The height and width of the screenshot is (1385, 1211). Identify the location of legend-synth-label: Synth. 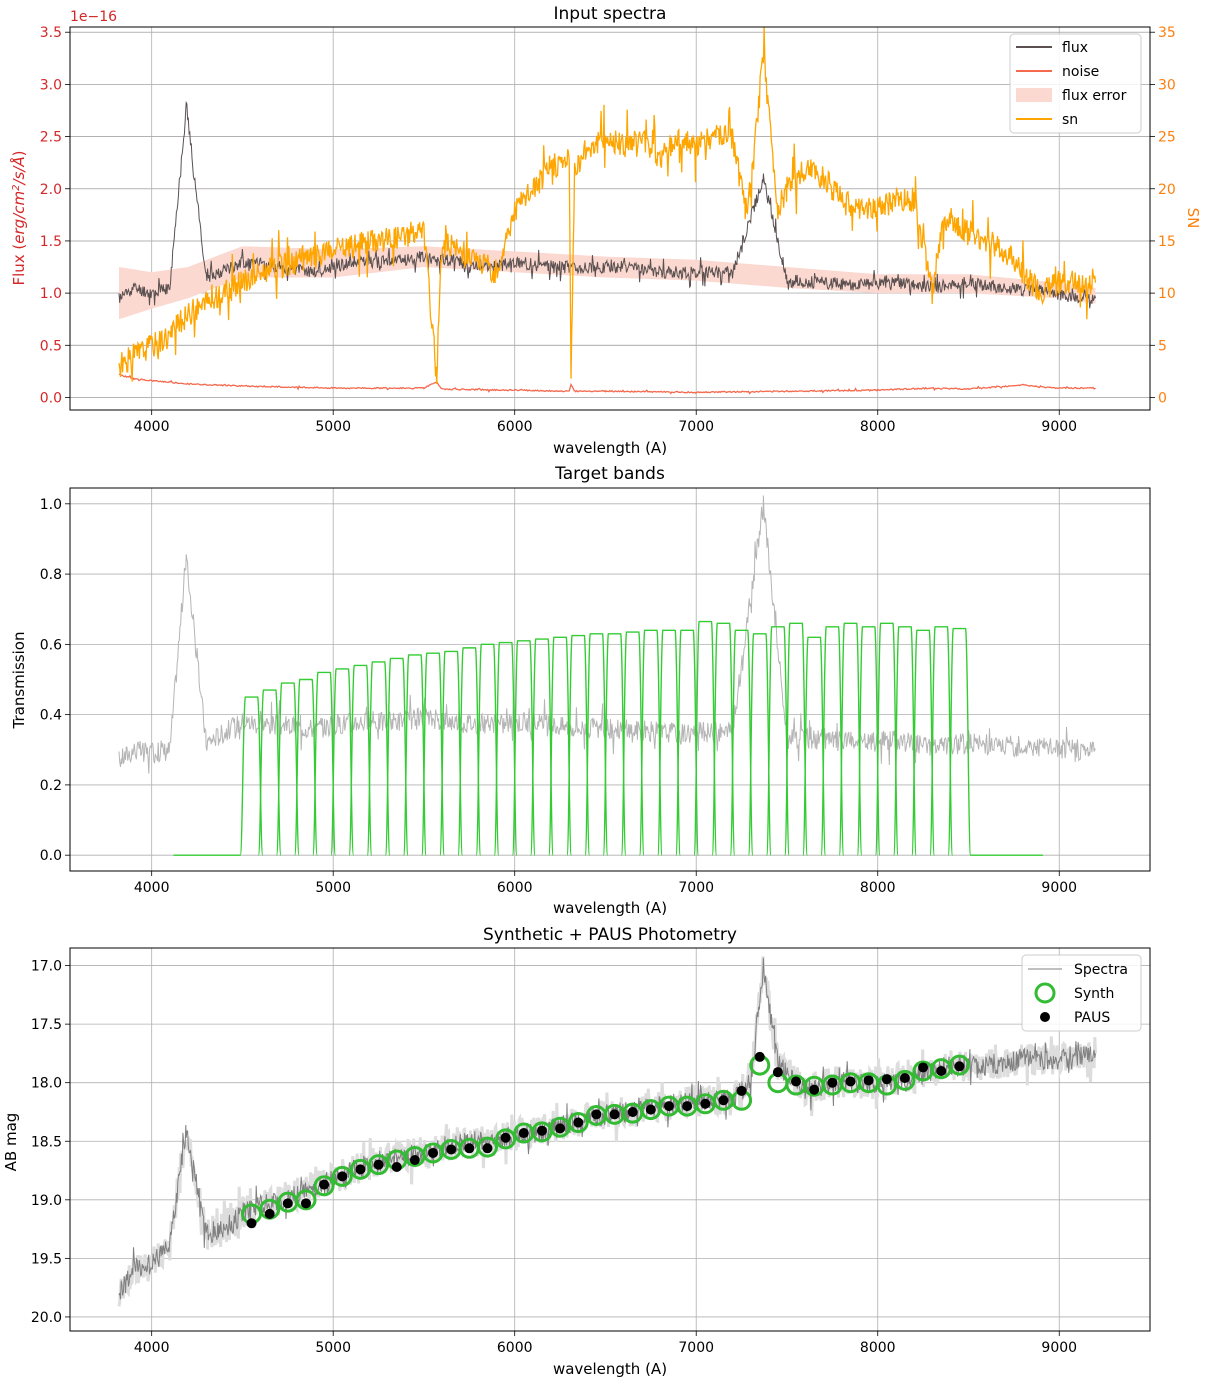
(1094, 994).